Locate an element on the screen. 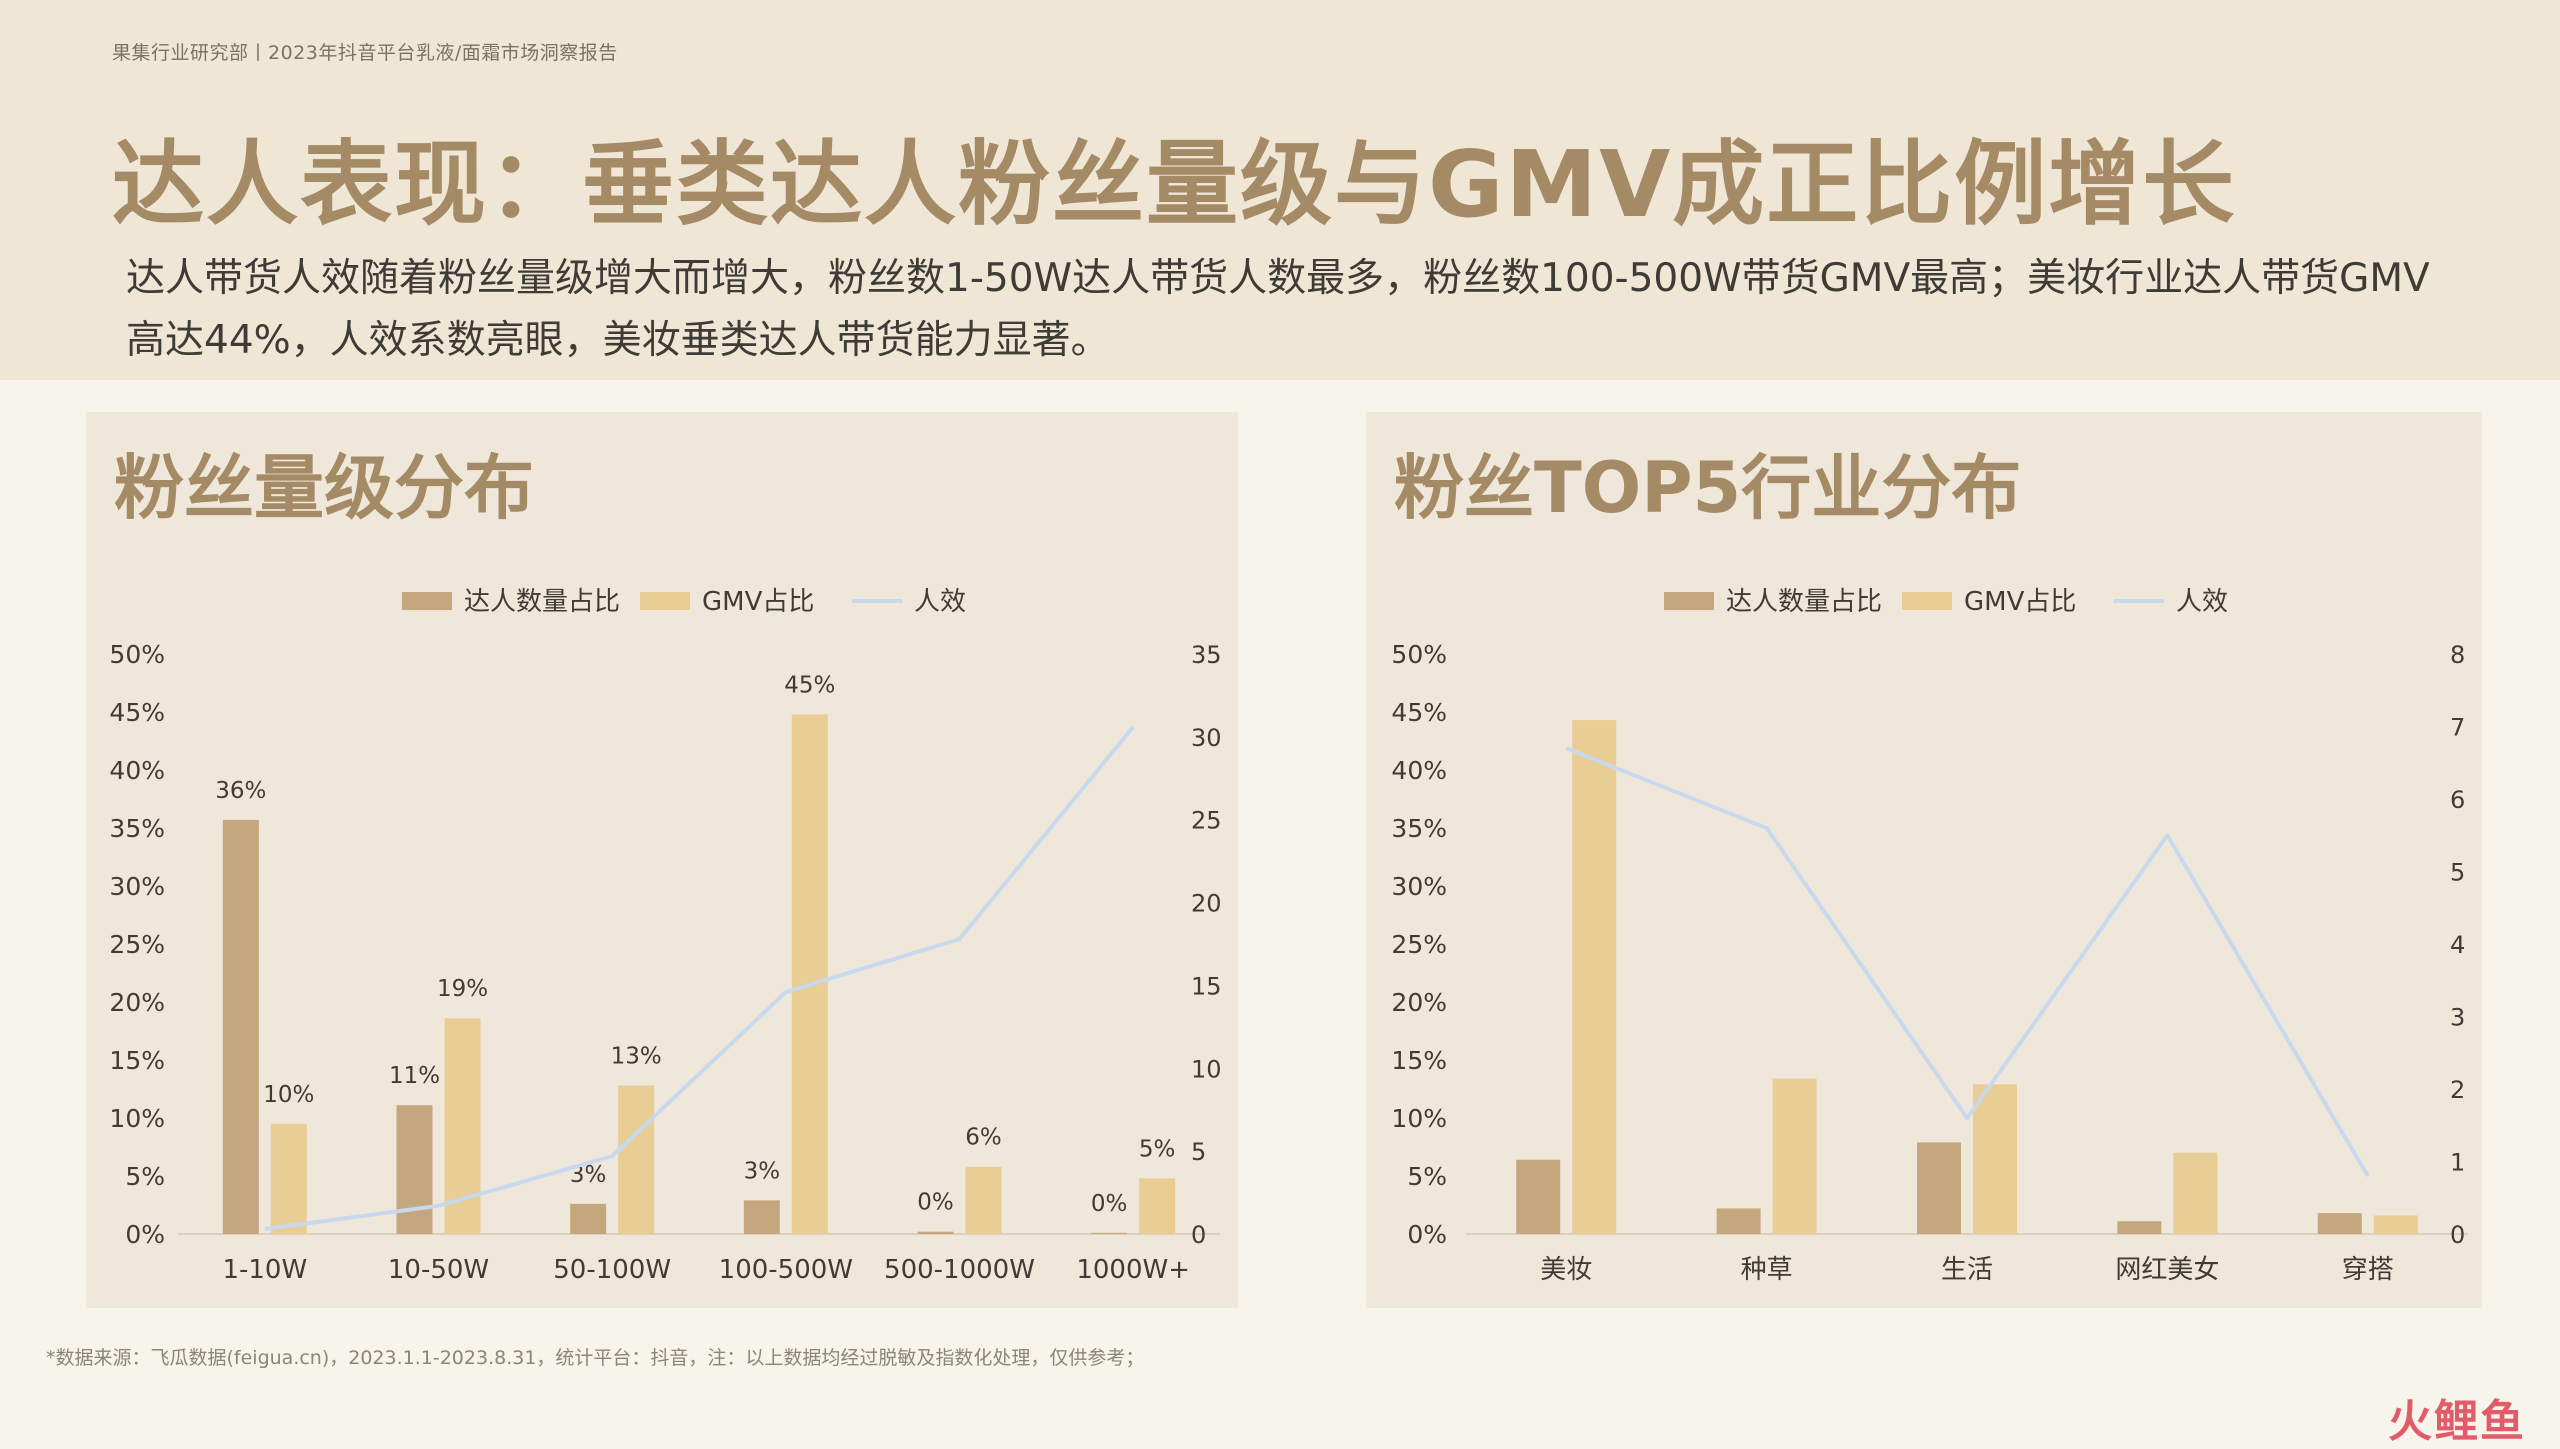 The image size is (2560, 1449). x-category-label: 1-10W is located at coordinates (264, 1270).